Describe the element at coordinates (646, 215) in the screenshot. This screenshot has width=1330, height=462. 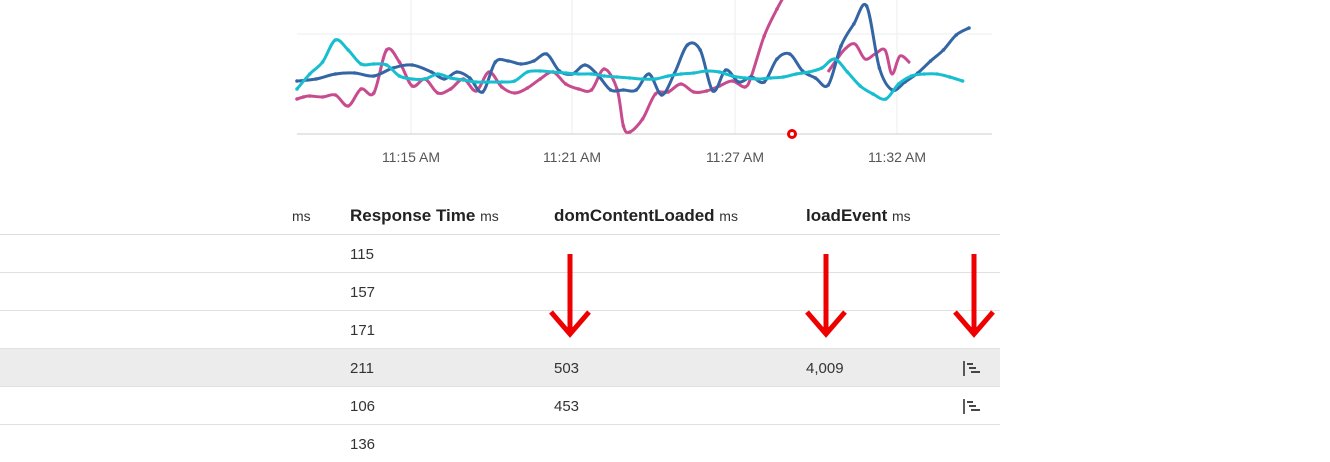
I see `column-header-dom-content-loaded: domContentLoaded ms` at that location.